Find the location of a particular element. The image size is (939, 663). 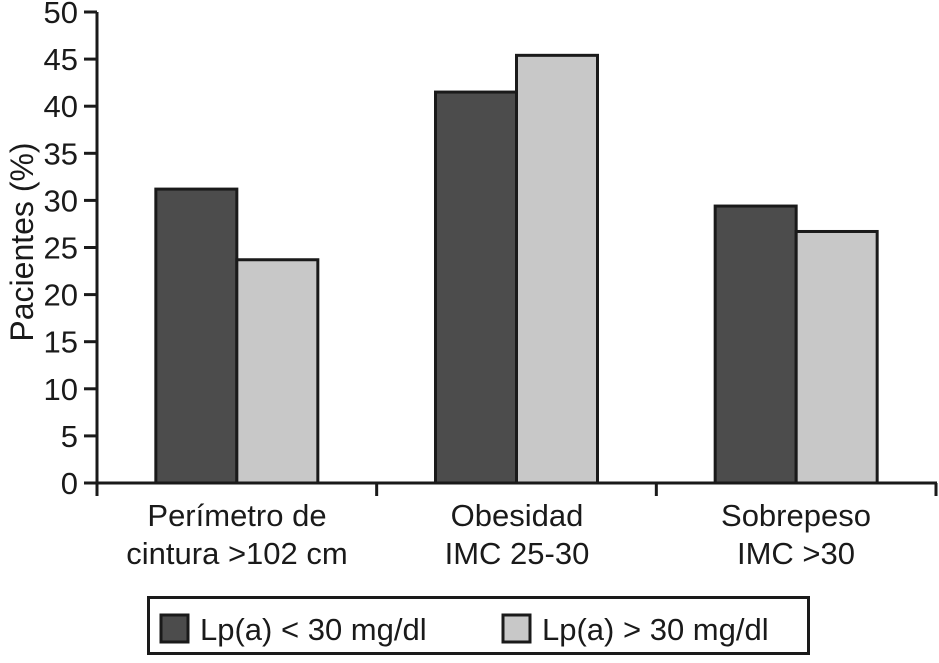

bar-series1-category2 is located at coordinates (476, 287).